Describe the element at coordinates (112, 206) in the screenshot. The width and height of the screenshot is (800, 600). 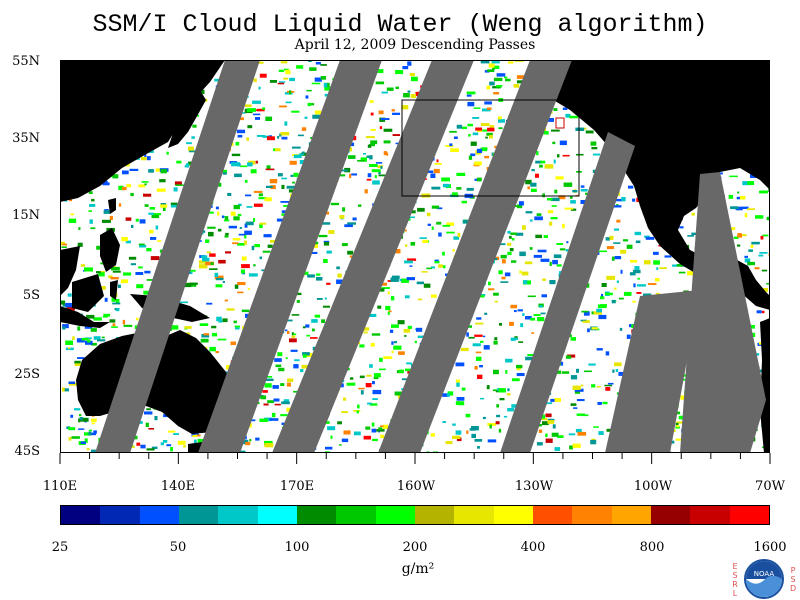
I see `land-taiwan` at that location.